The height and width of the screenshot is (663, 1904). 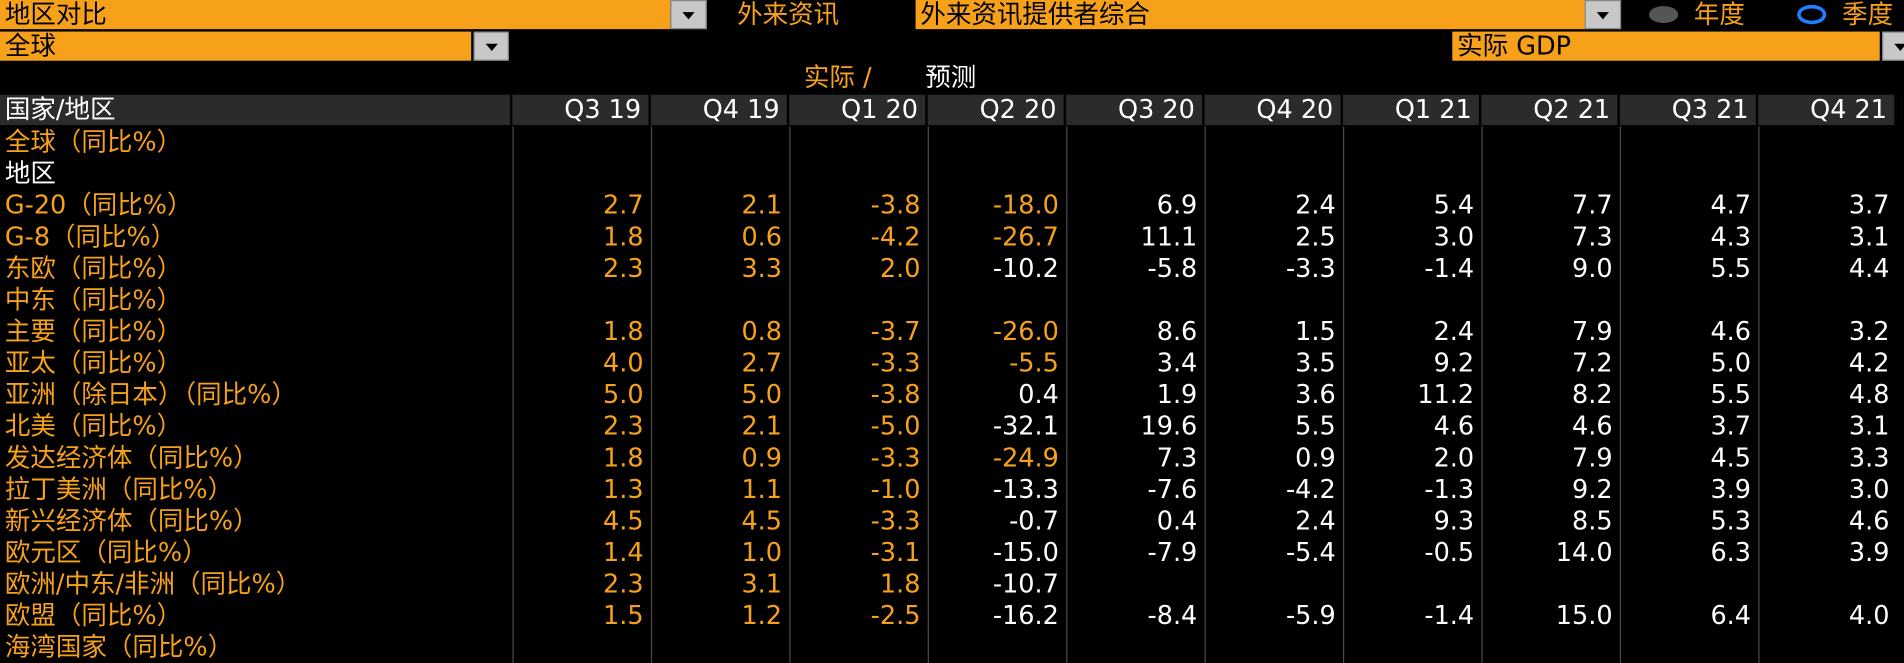 What do you see at coordinates (1172, 552) in the screenshot?
I see `value-cell: -7.9` at bounding box center [1172, 552].